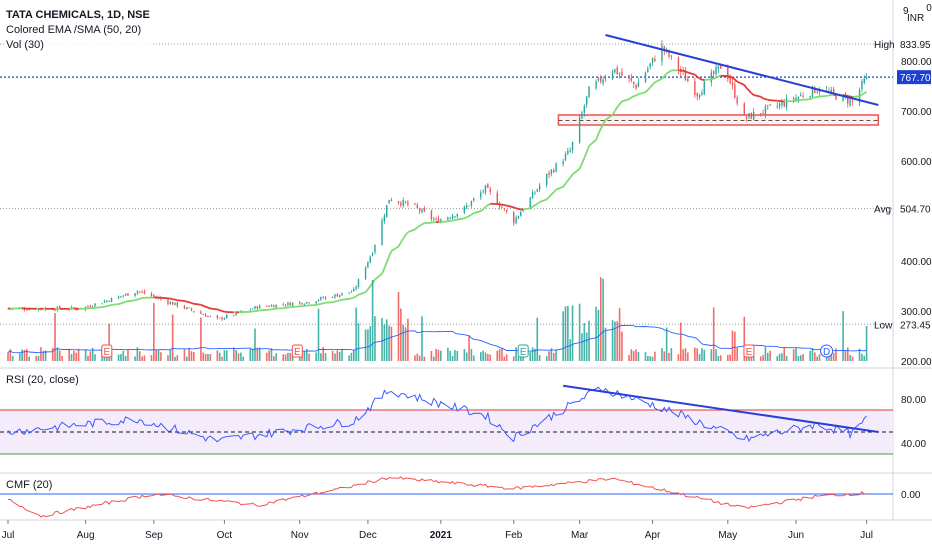 The width and height of the screenshot is (932, 555). Describe the element at coordinates (741, 70) in the screenshot. I see `price-trendline` at that location.